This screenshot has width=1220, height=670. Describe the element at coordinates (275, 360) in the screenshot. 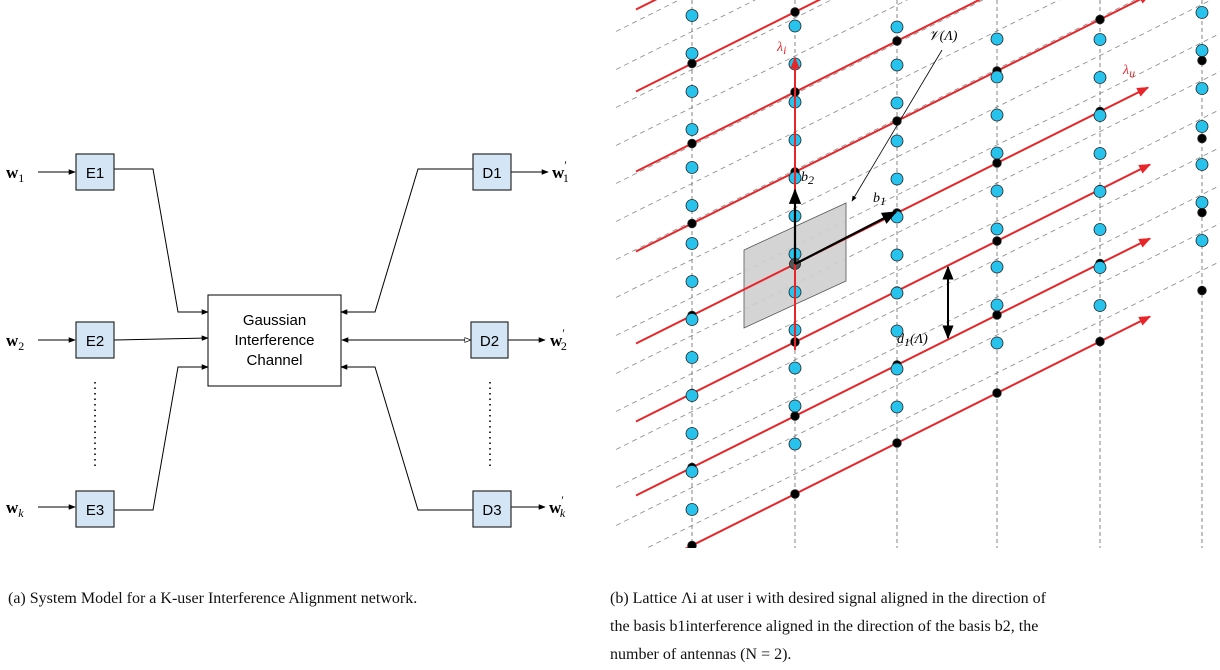

I see `svg-text: Channel` at that location.